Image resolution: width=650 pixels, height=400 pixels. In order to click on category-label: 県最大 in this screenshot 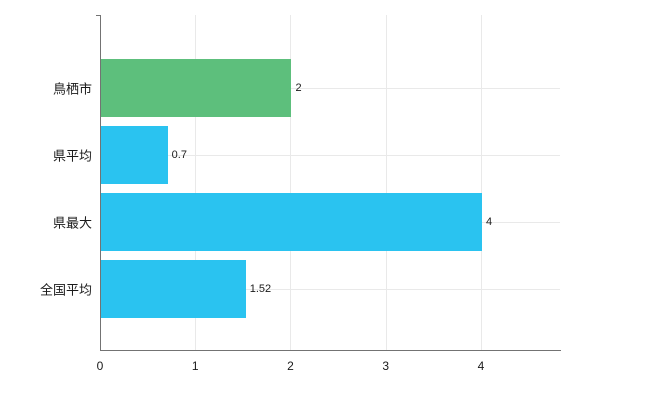, I will do `click(72, 223)`.